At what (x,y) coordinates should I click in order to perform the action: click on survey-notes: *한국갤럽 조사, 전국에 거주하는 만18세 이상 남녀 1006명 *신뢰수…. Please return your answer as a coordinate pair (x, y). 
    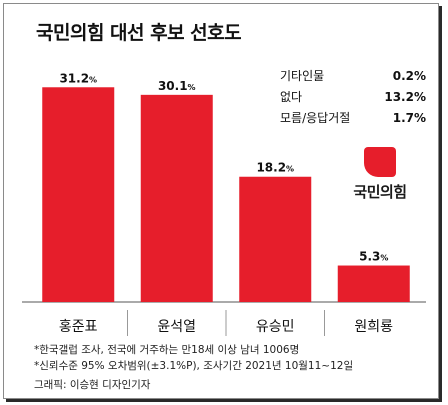
    Looking at the image, I should click on (193, 358).